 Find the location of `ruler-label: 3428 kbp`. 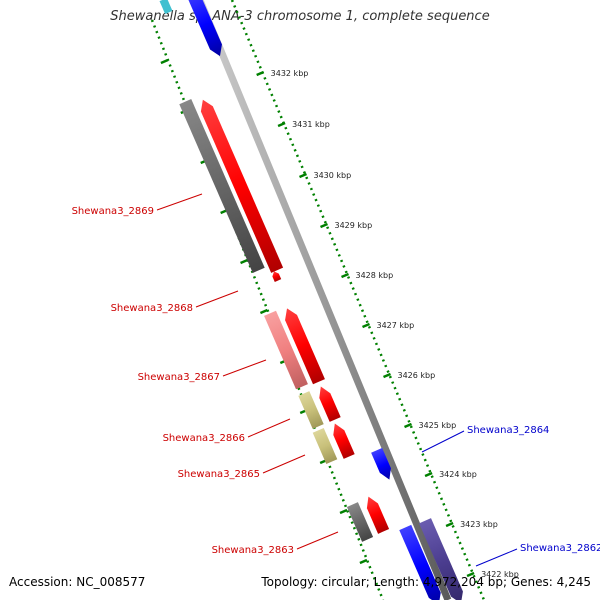

ruler-label: 3428 kbp is located at coordinates (375, 275).